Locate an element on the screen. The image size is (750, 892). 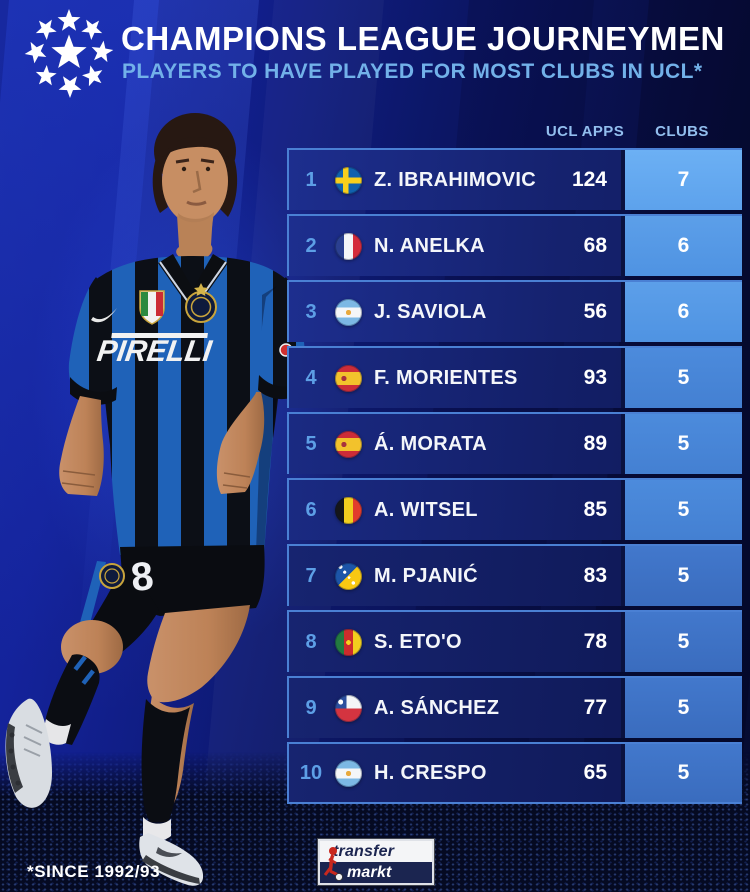
player-name: M. PJANIĆ is located at coordinates (426, 575).